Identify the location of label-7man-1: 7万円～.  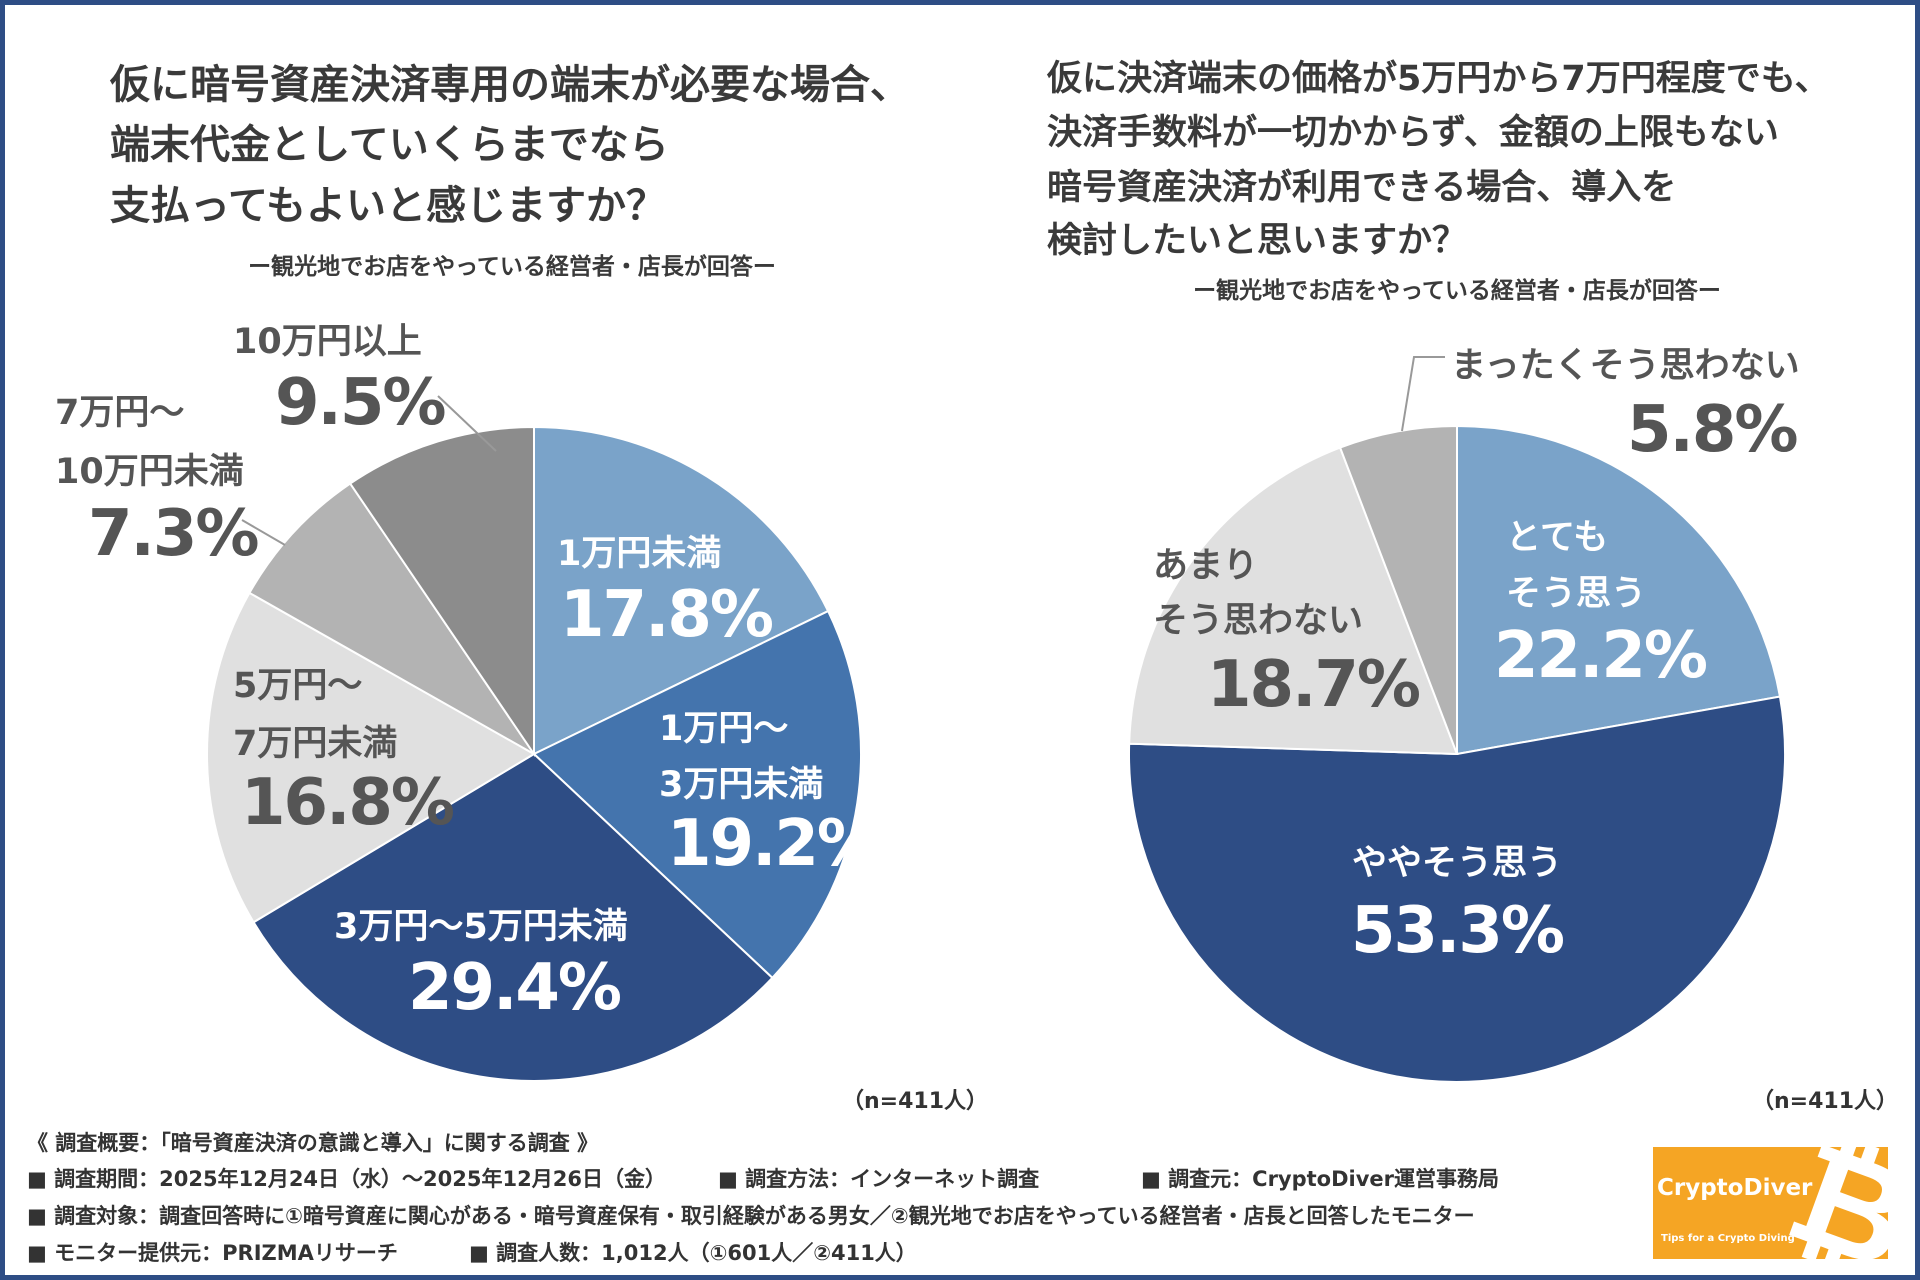
(120, 413).